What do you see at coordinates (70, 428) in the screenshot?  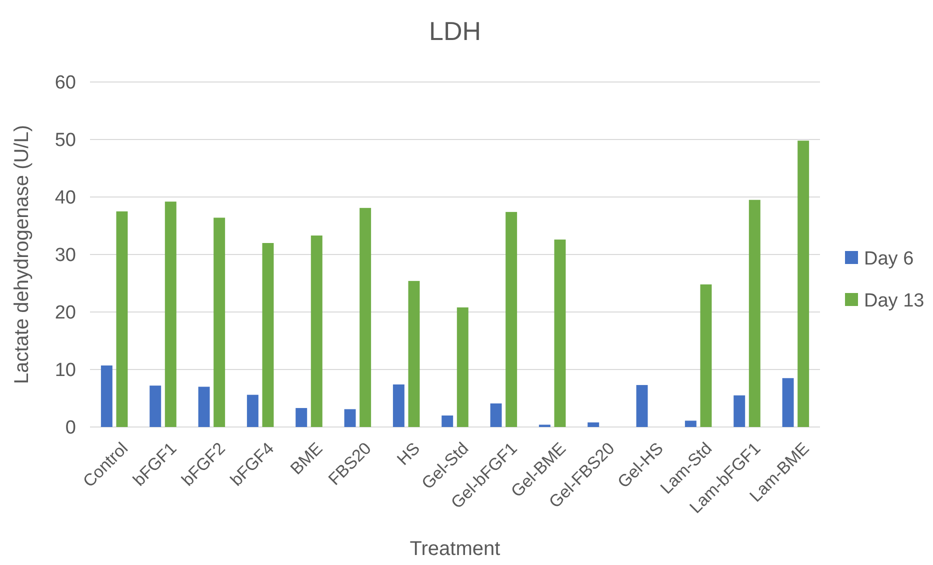 I see `y-tick-label: 0` at bounding box center [70, 428].